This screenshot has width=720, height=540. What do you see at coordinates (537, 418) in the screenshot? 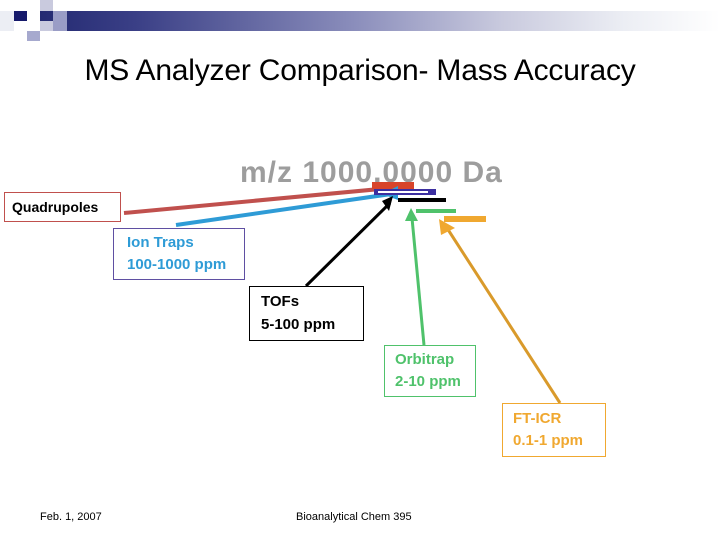
I see `callout-ft-icr-name: FT-ICR` at bounding box center [537, 418].